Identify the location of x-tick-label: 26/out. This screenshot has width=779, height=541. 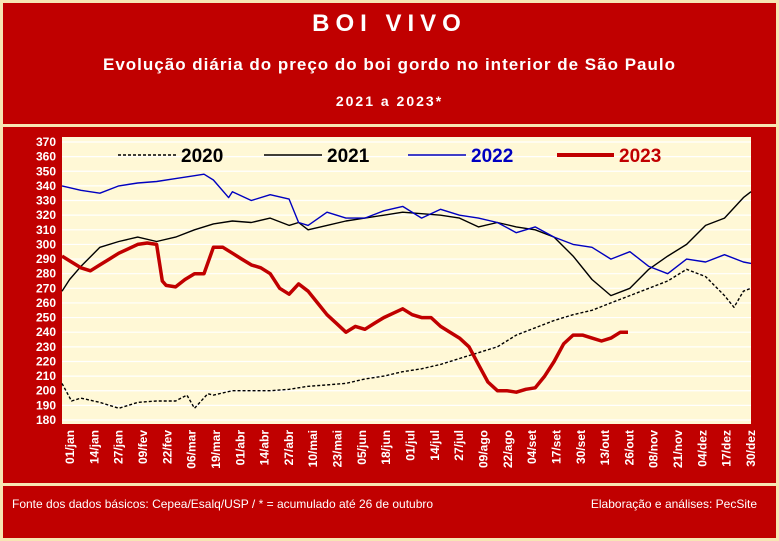
(629, 447).